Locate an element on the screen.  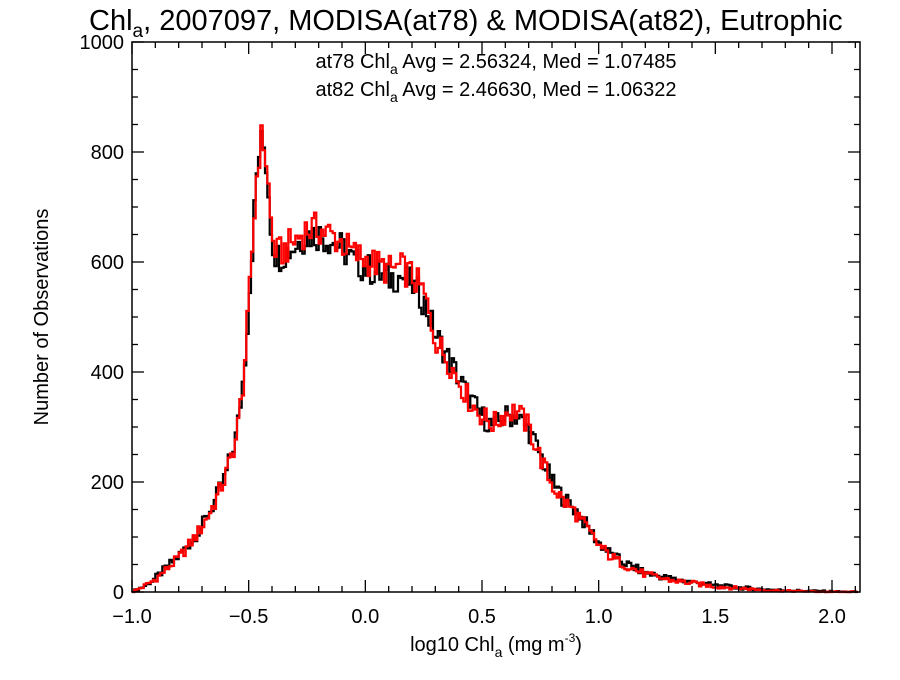
stats-legend-at78-sub: a is located at coordinates (394, 69).